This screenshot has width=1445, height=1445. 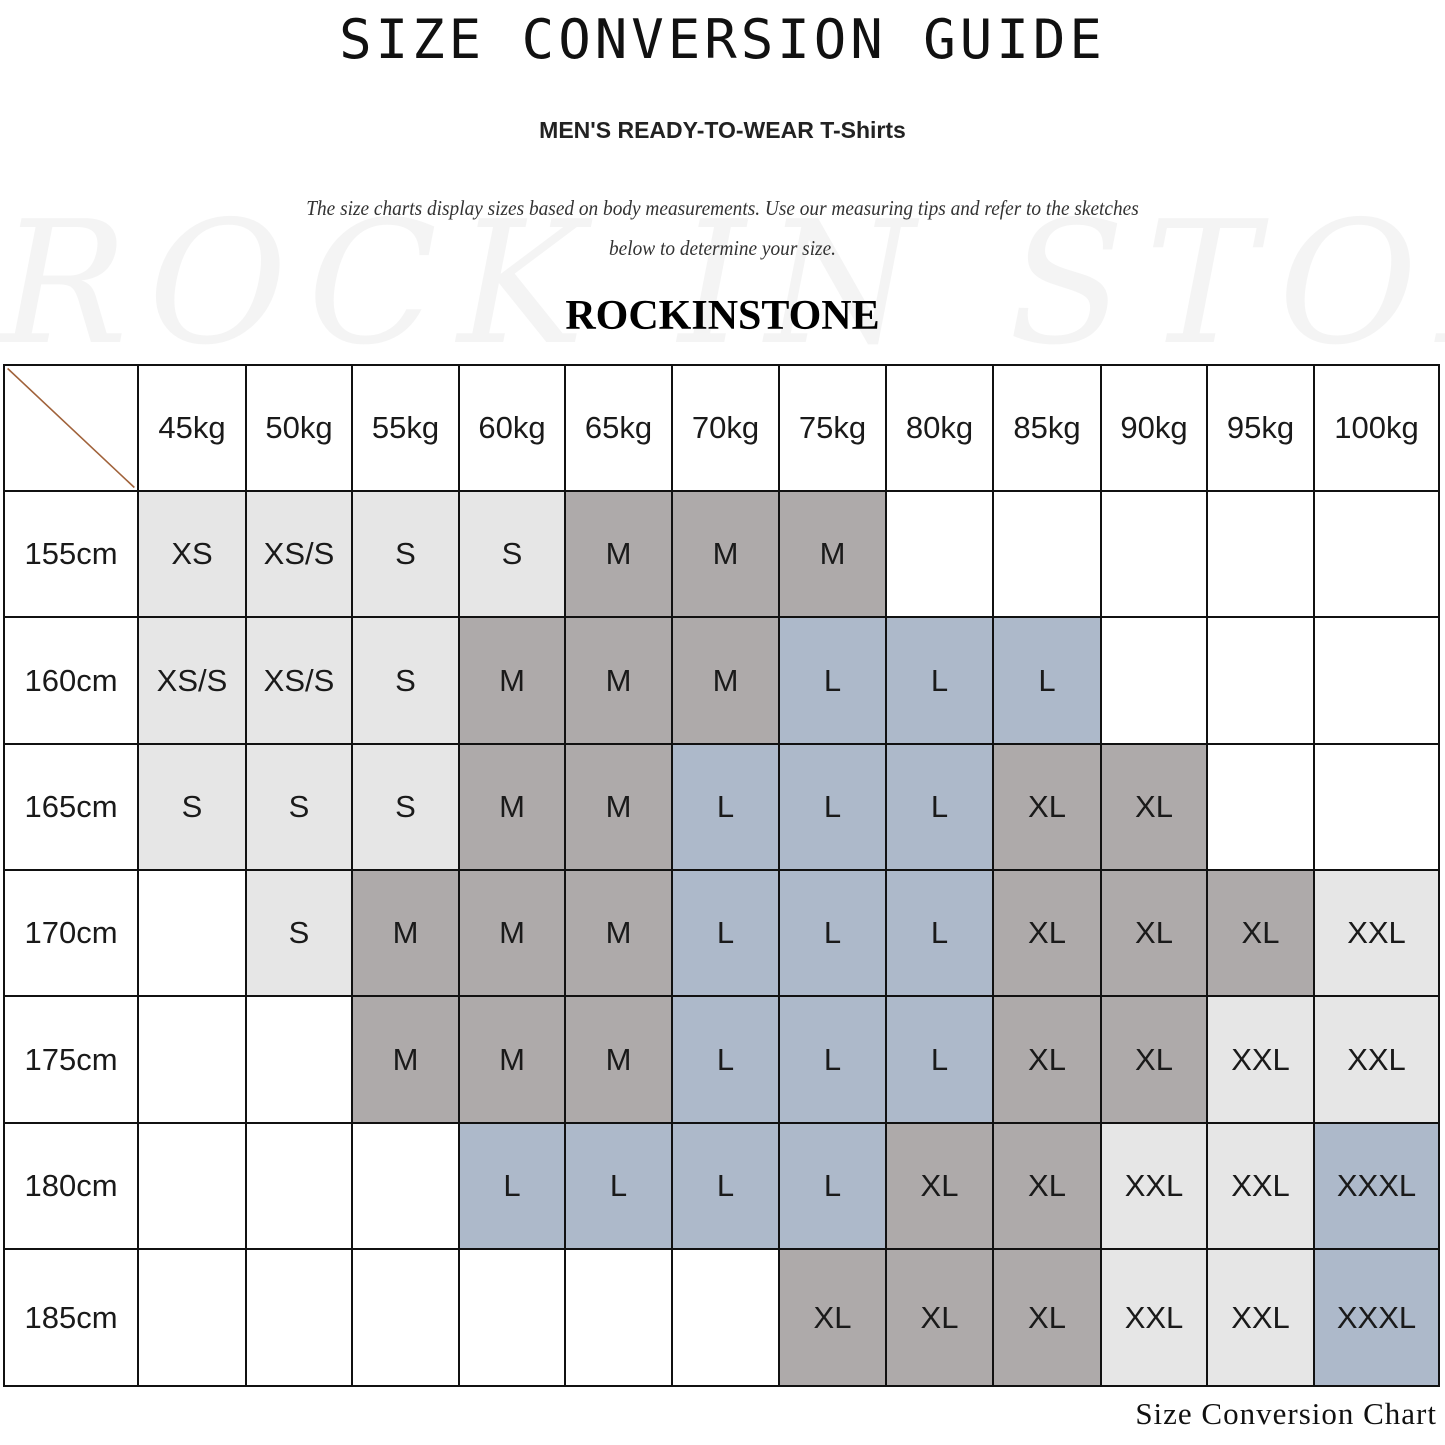 What do you see at coordinates (71, 933) in the screenshot?
I see `height-header: 170cm` at bounding box center [71, 933].